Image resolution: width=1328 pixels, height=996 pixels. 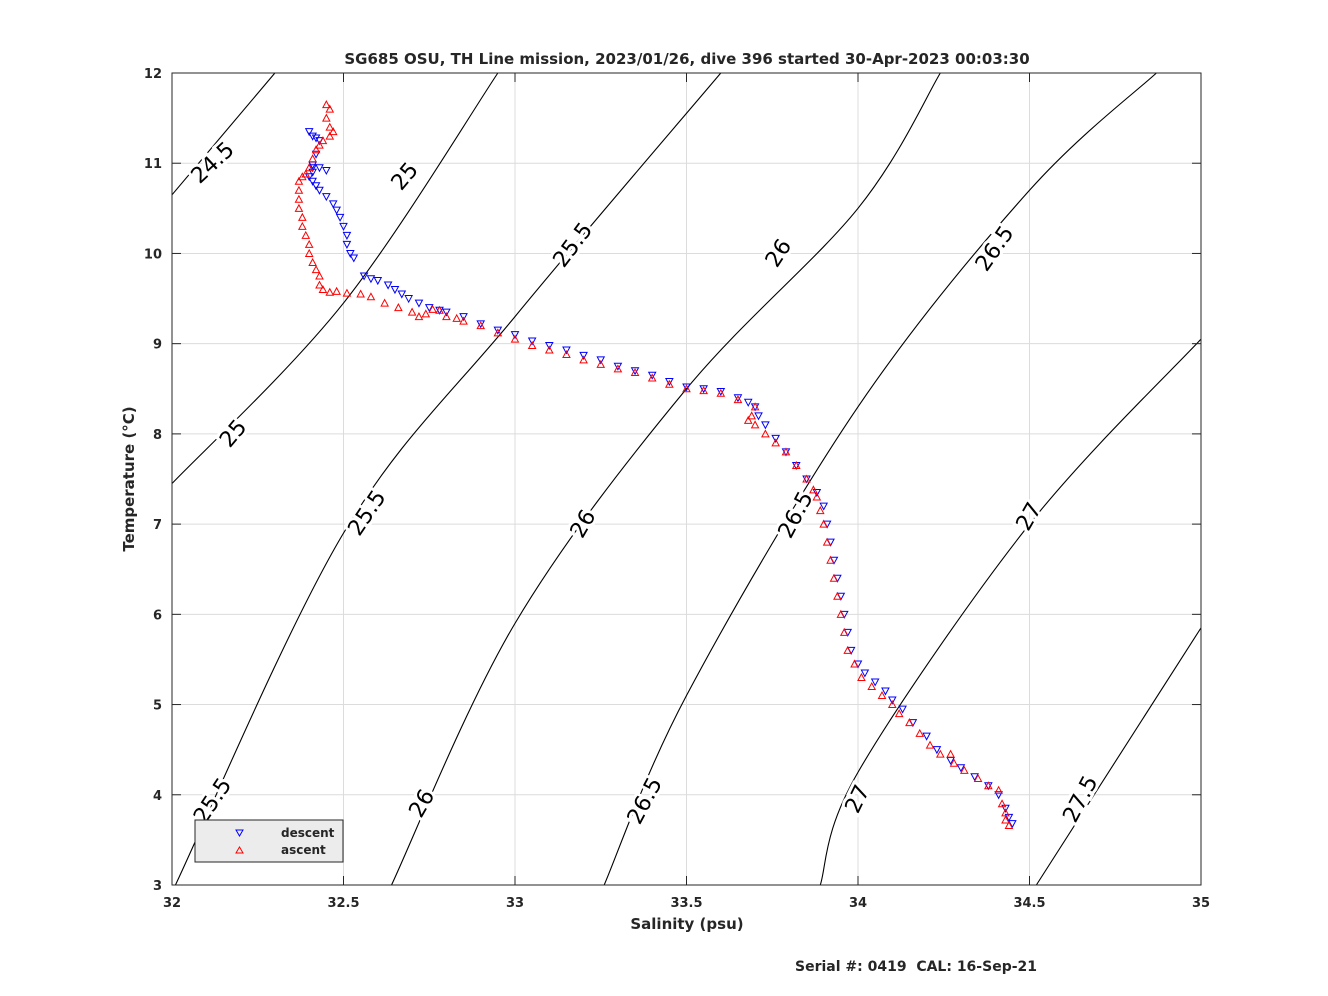 I want to click on x-tick-label: 33.5, so click(x=686, y=903).